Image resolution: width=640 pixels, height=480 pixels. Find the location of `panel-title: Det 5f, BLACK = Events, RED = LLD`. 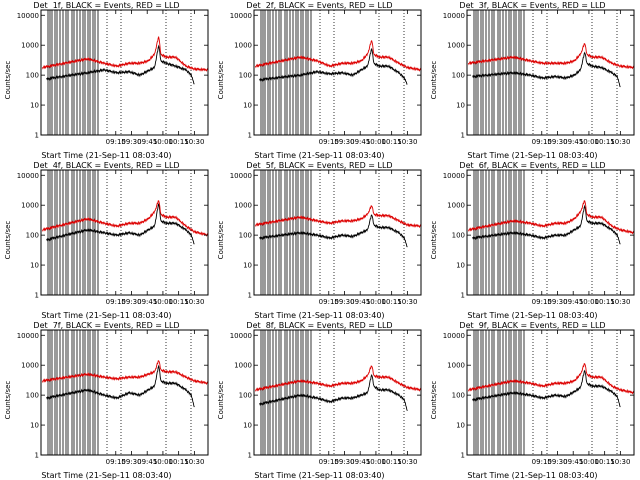

panel-title: Det 5f, BLACK = Events, RED = LLD is located at coordinates (319, 165).